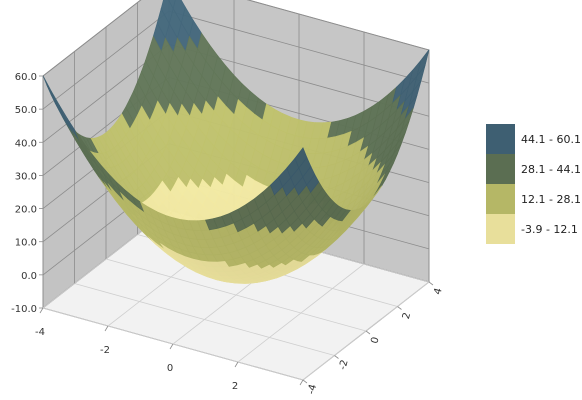 This screenshot has height=400, width=582. What do you see at coordinates (26, 77) in the screenshot?
I see `z-tick-label: 60.0` at bounding box center [26, 77].